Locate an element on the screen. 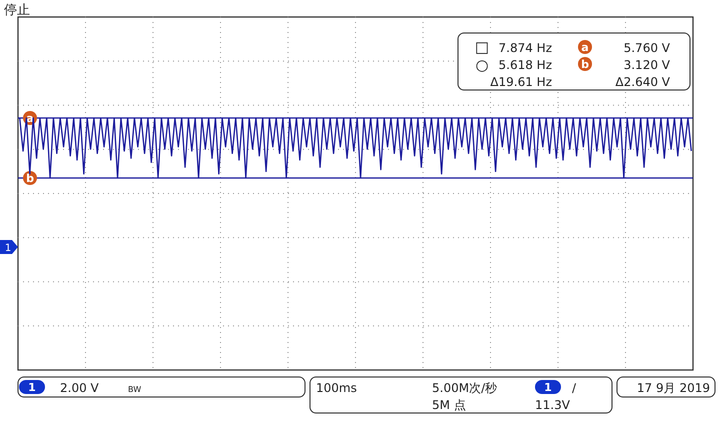 The image size is (720, 432). text: 5.618 Hz is located at coordinates (525, 65).